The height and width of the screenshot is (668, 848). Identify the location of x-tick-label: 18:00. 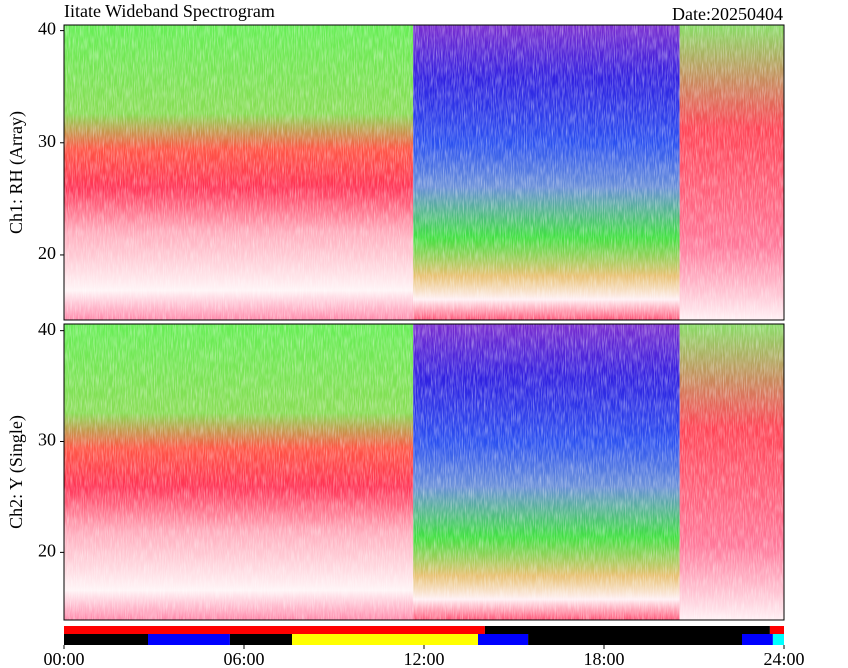
(603, 658).